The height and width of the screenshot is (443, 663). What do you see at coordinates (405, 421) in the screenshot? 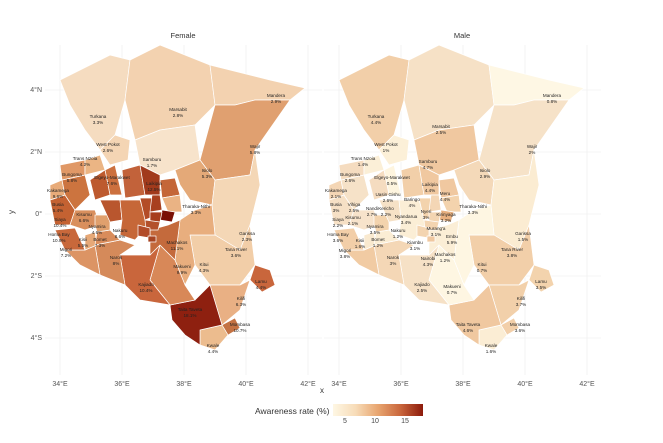
I see `legend-tick-label: 15` at bounding box center [405, 421].